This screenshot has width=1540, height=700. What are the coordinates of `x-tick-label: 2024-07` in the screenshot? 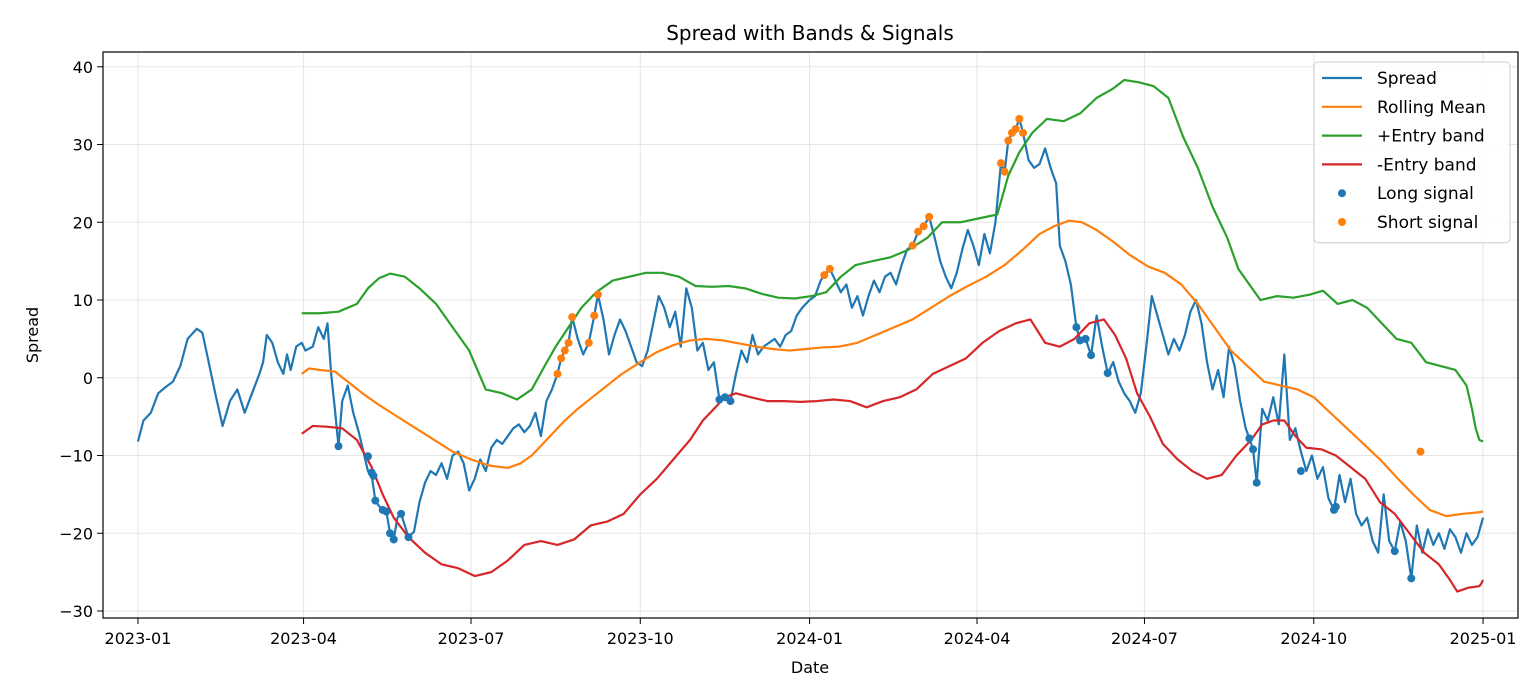 It's located at (1144, 638).